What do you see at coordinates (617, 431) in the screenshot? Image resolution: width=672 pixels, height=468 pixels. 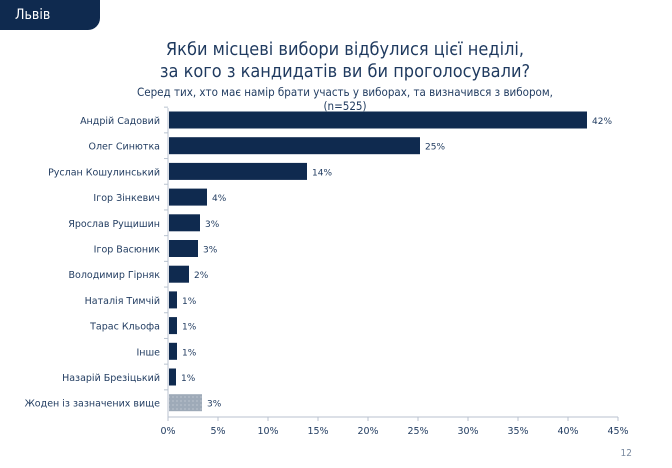 I see `x-tick-label: 45%` at bounding box center [617, 431].